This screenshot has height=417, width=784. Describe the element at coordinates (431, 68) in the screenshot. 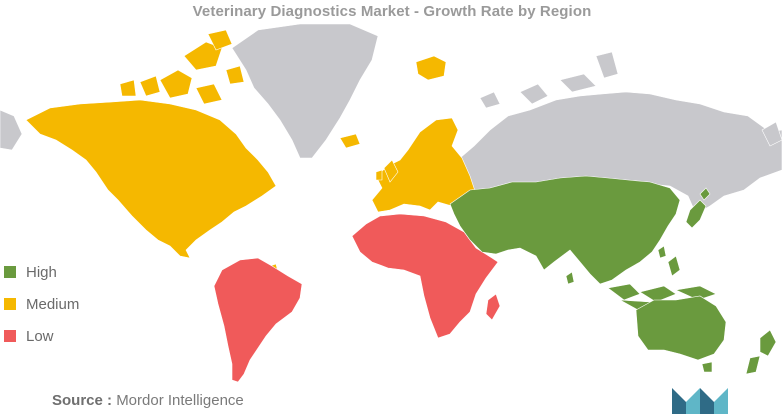

I see `region-svalbard` at that location.